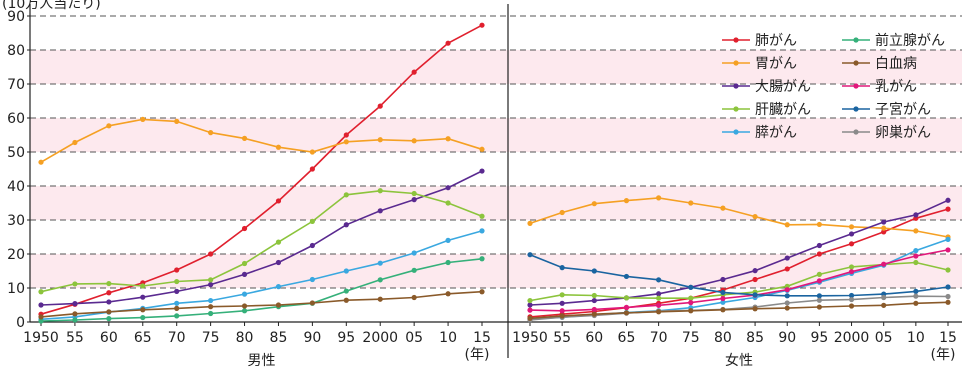 The width and height of the screenshot is (964, 369). What do you see at coordinates (776, 133) in the screenshot?
I see `legend-label: 膵がん` at bounding box center [776, 133].